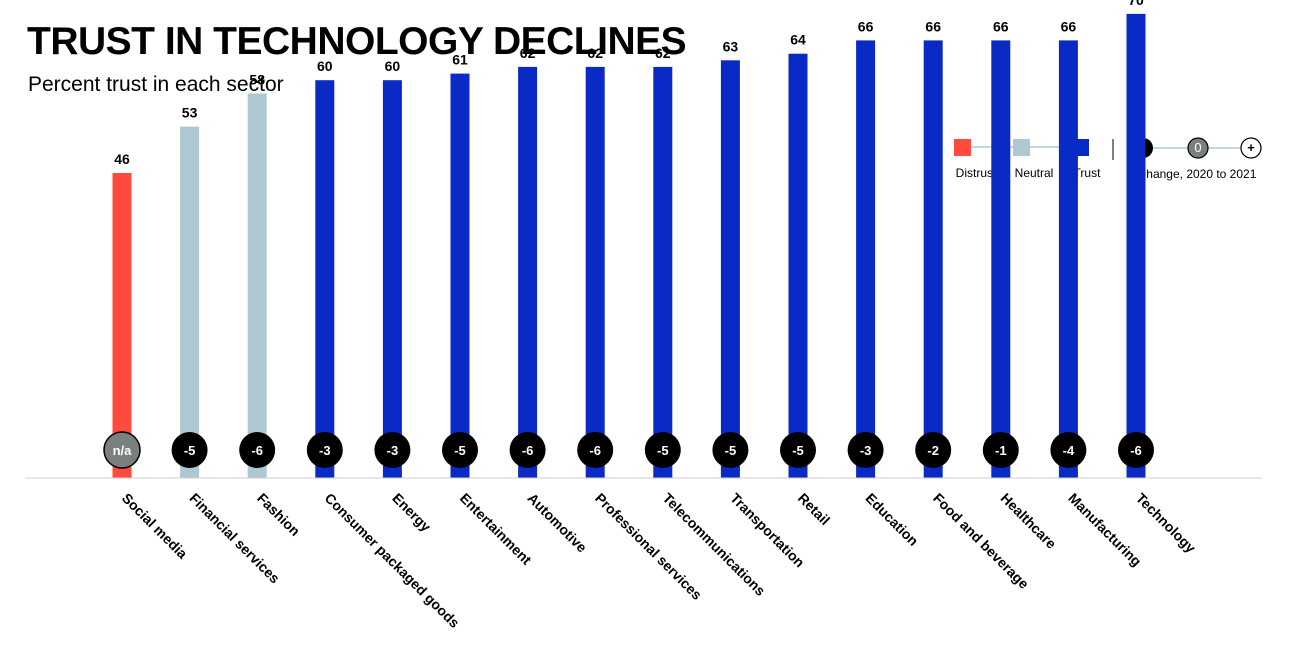 The height and width of the screenshot is (649, 1292). Describe the element at coordinates (798, 40) in the screenshot. I see `value-label-retail: 64` at that location.